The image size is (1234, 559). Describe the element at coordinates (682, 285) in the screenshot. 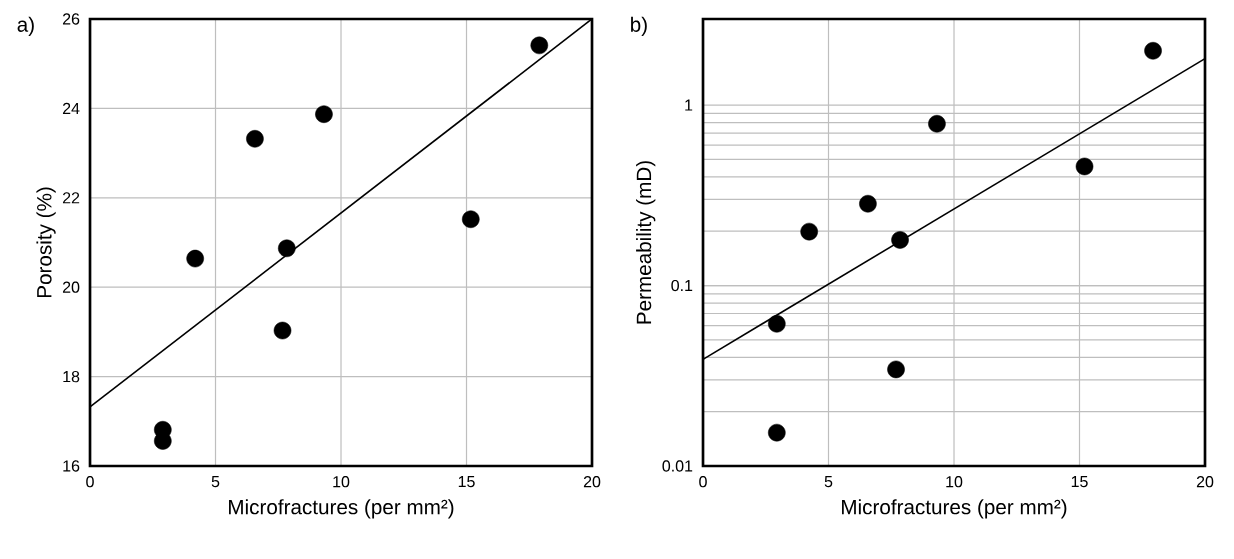

I see `y-tick-label: 0.1` at that location.